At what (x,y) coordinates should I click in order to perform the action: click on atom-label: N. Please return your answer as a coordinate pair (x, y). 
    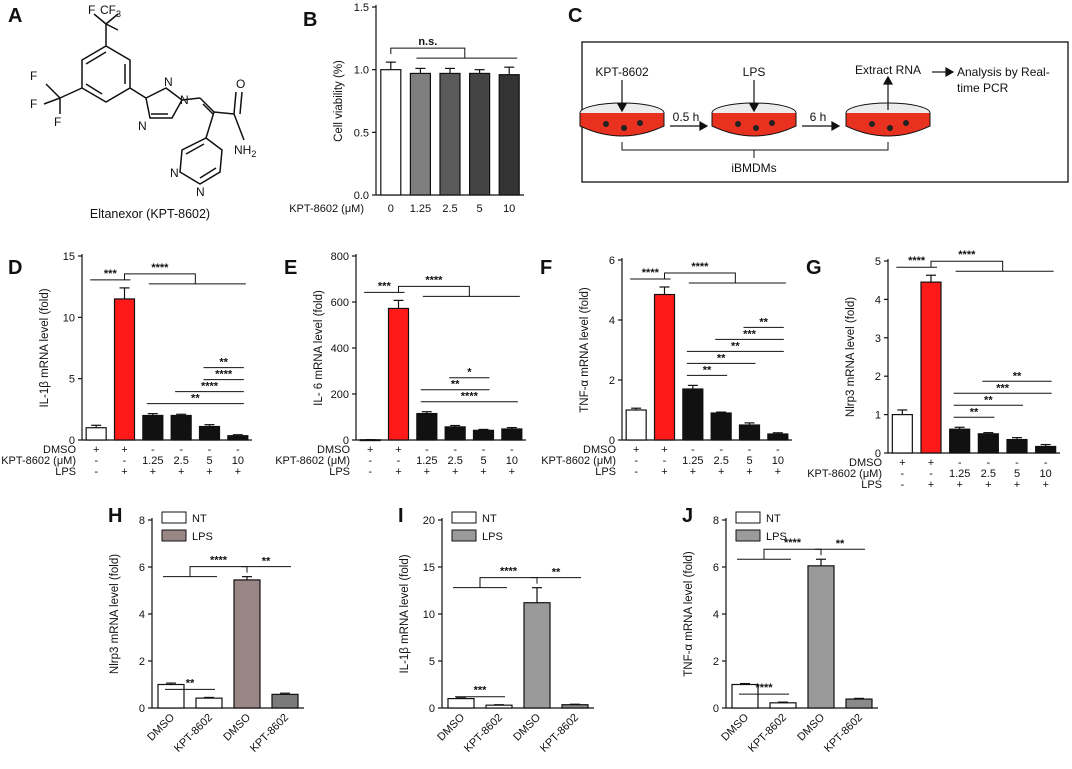
    Looking at the image, I should click on (184, 100).